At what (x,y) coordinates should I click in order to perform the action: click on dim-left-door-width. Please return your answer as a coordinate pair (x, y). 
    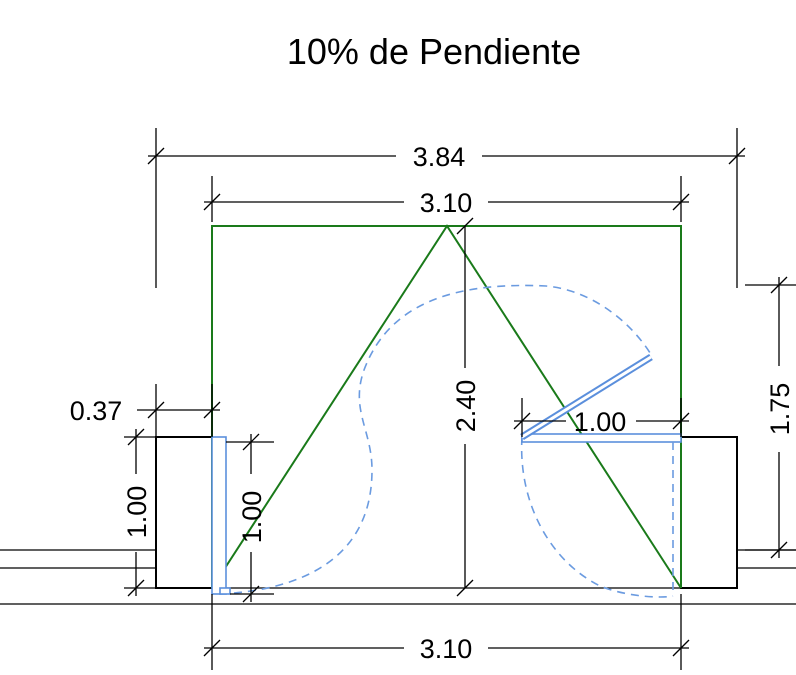
    Looking at the image, I should click on (250, 518).